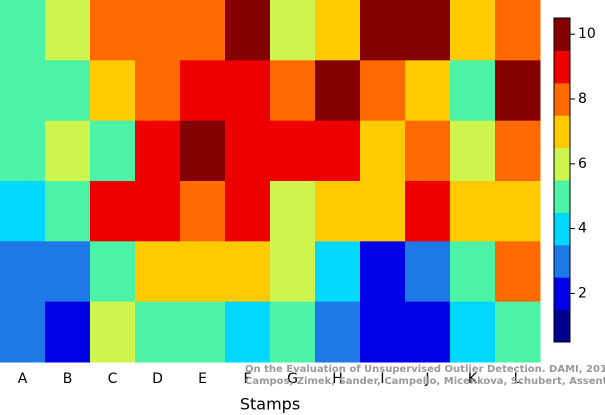 This screenshot has height=415, width=605. What do you see at coordinates (518, 379) in the screenshot?
I see `x-tick-label: L` at bounding box center [518, 379].